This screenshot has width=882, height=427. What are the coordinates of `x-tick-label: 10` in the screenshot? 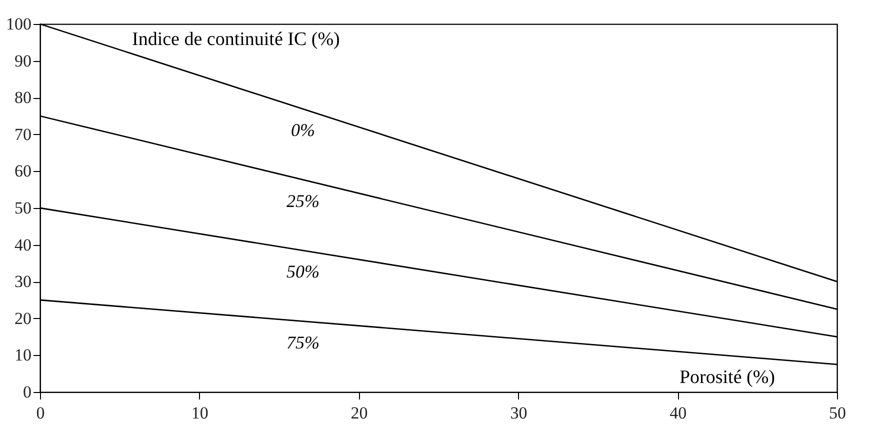 It's located at (199, 413).